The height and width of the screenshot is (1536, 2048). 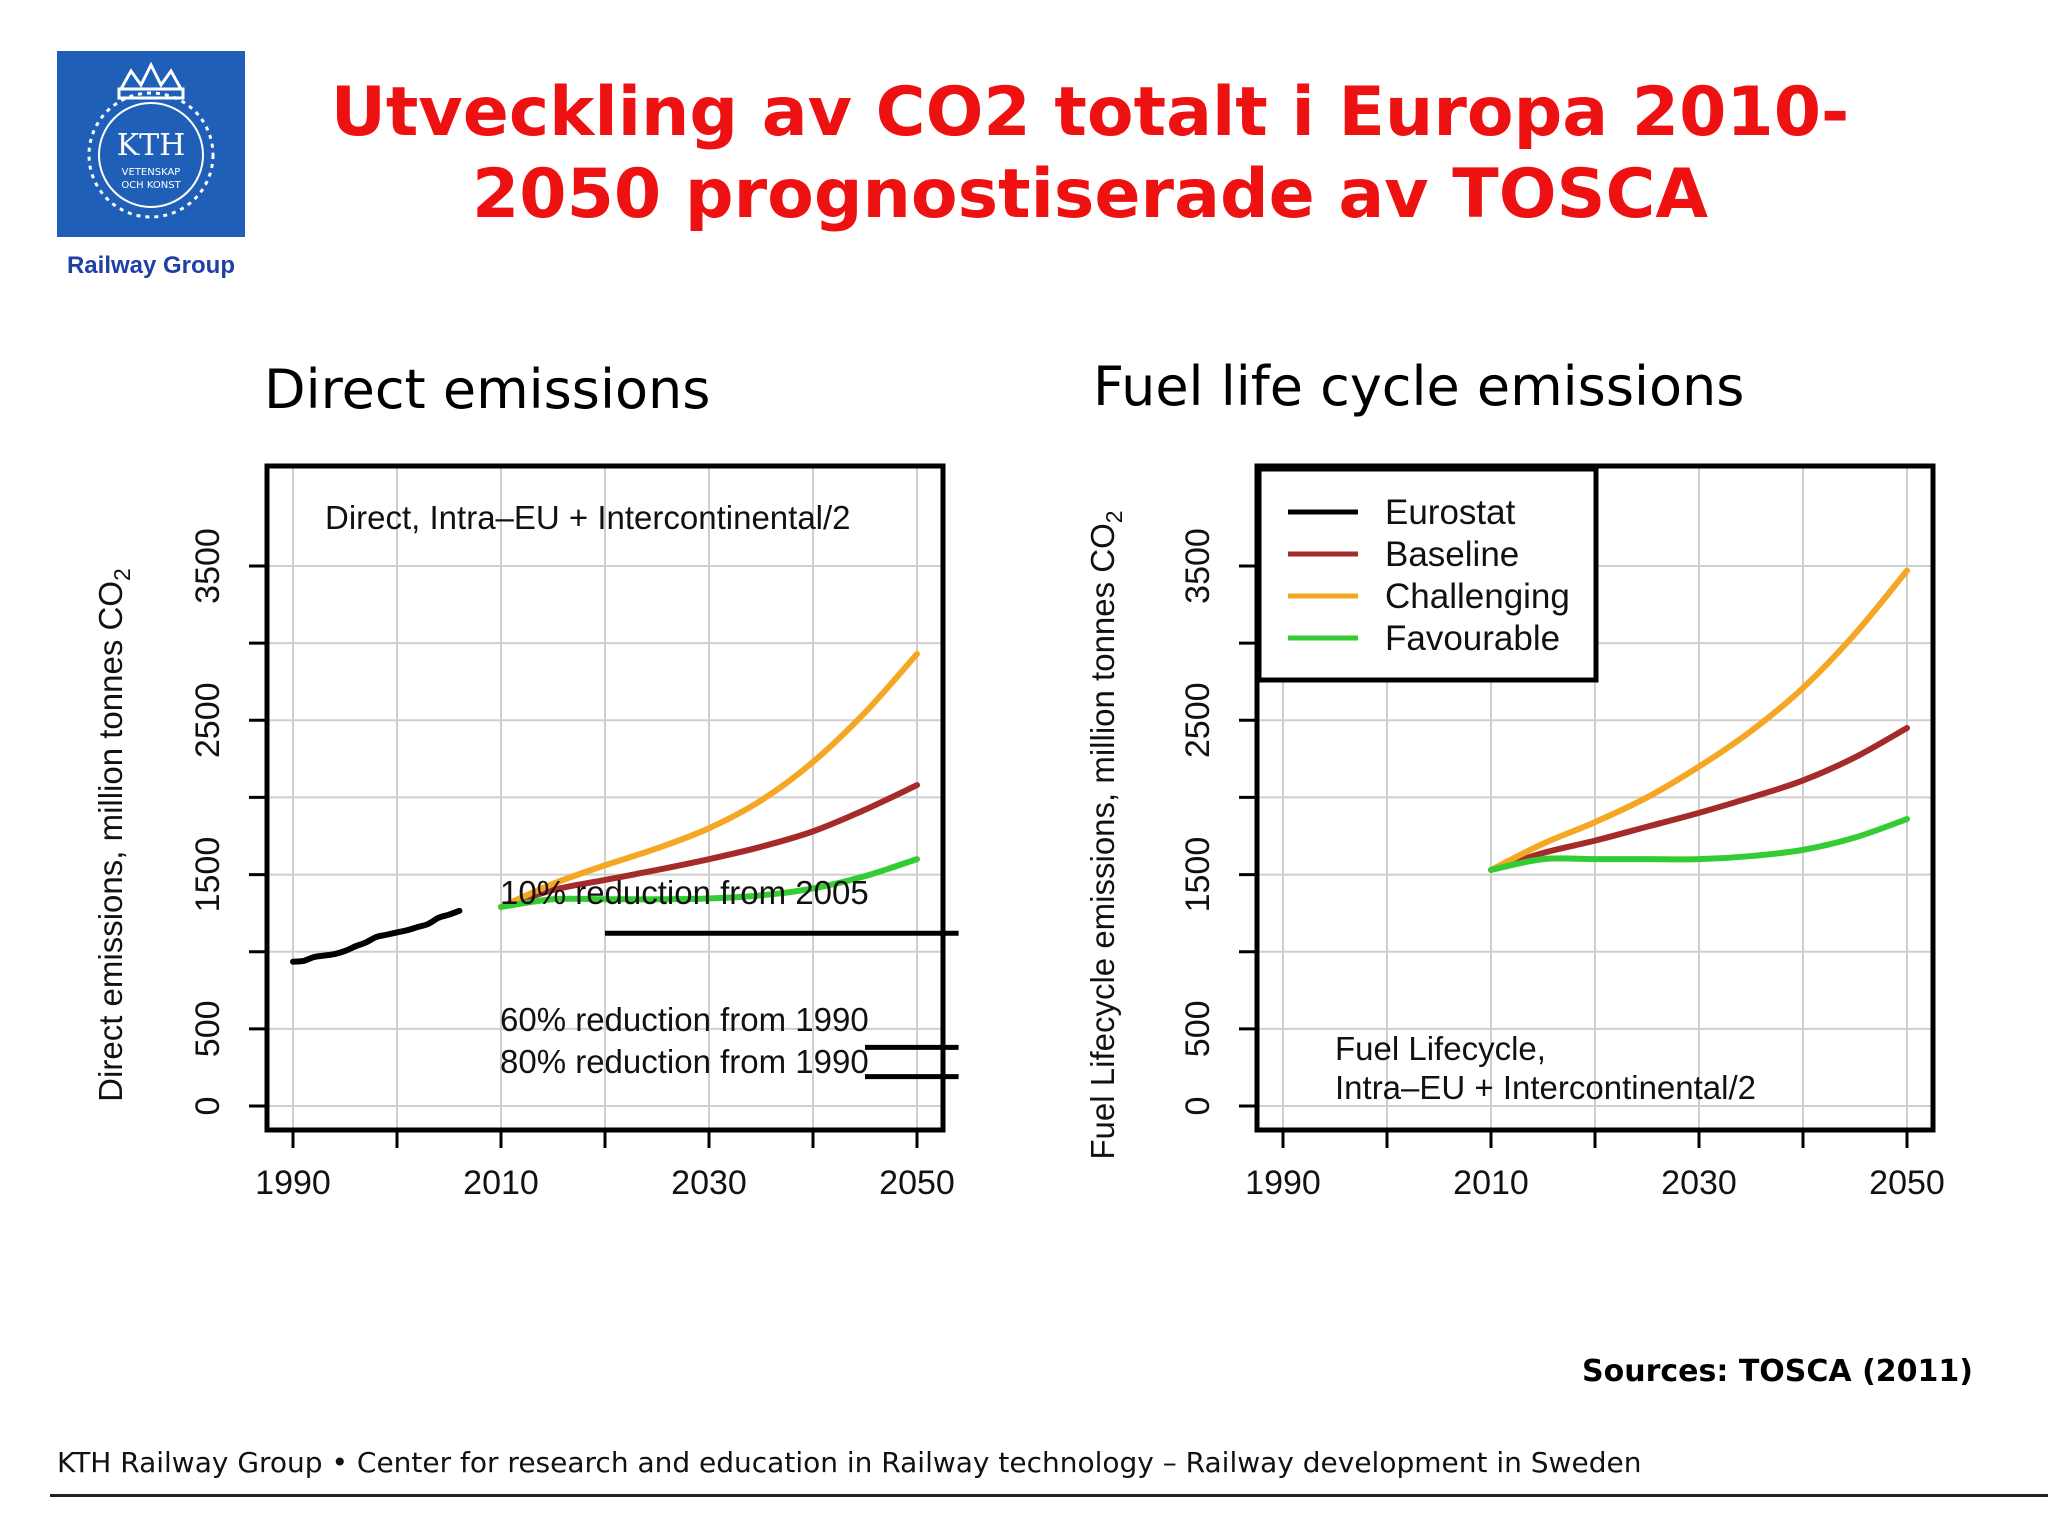 I want to click on y-axis-label-main: Direct emissions, million tonnes CO, so click(x=110, y=841).